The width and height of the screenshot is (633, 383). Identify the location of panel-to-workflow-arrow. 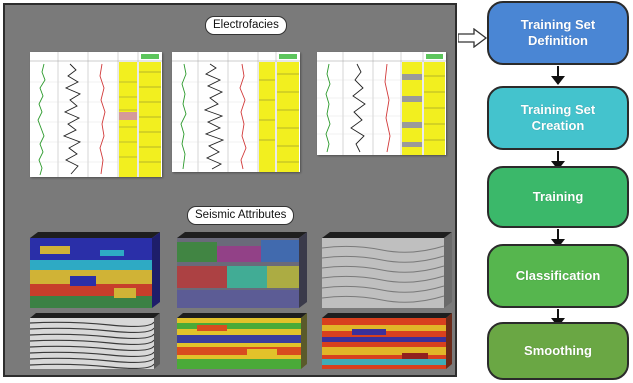
(472, 40).